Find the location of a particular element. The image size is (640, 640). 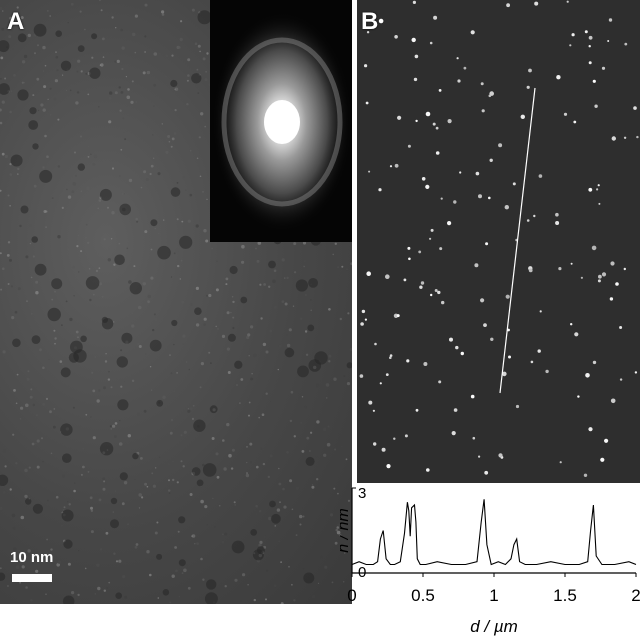

height-profile-chart: 0 0.5 1 1.5 2 0 3 d / µm h / nm is located at coordinates (490, 560).